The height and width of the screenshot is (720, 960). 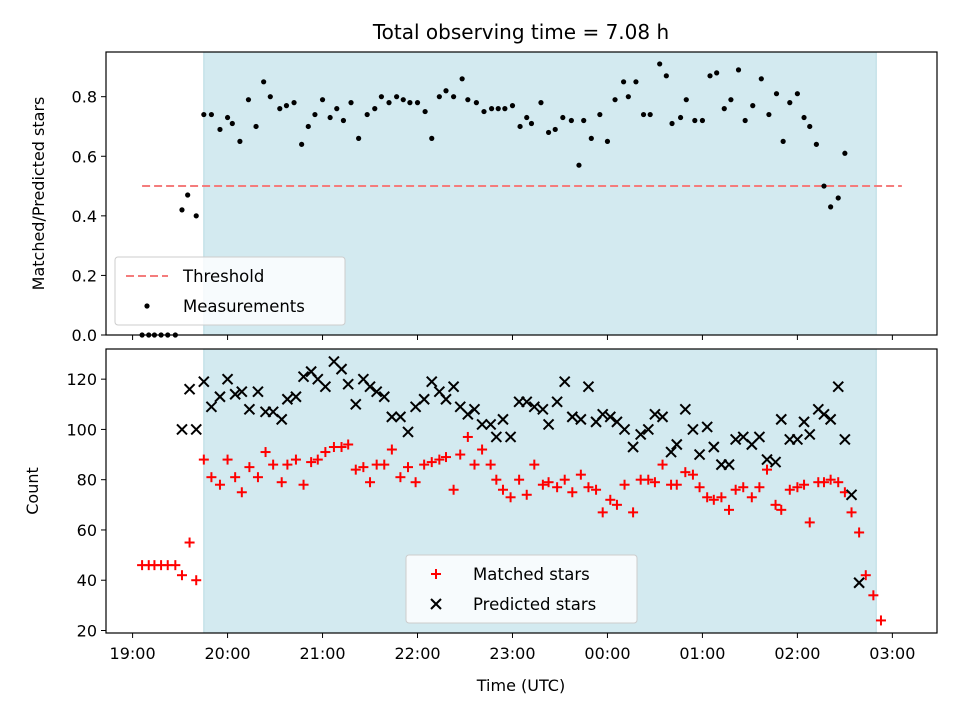 I want to click on y-tick-label: 60, so click(x=87, y=530).